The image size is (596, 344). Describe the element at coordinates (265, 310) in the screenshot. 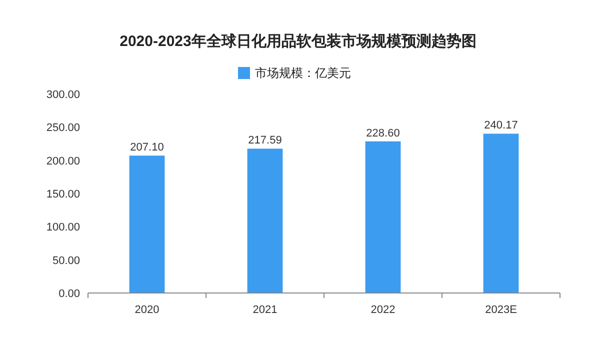

I see `x-tick-label: 2021` at that location.